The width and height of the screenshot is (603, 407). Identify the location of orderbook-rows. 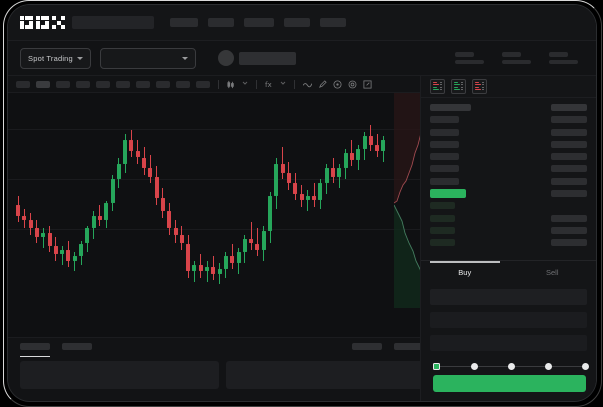
(508, 179).